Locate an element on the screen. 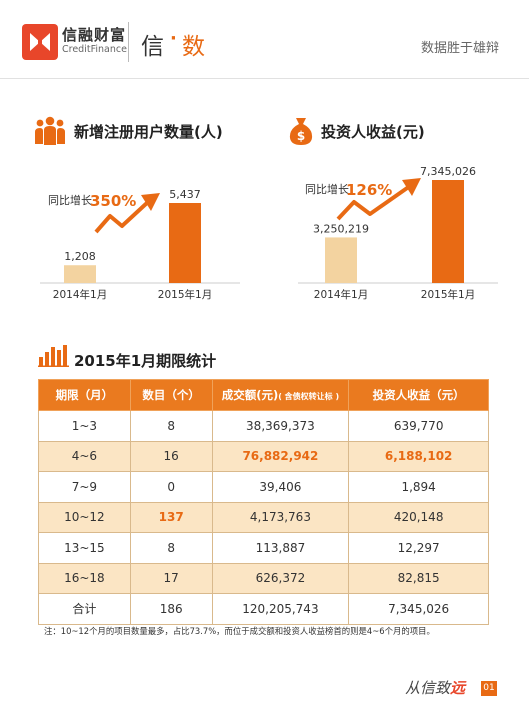  cell-term: 13~15 is located at coordinates (84, 548).